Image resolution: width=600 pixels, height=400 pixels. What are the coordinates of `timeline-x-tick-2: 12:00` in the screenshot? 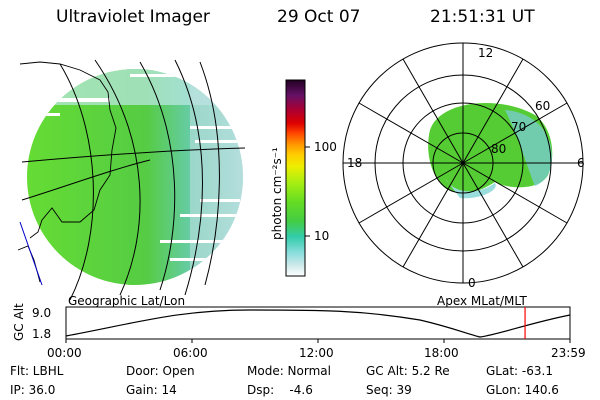 It's located at (316, 353).